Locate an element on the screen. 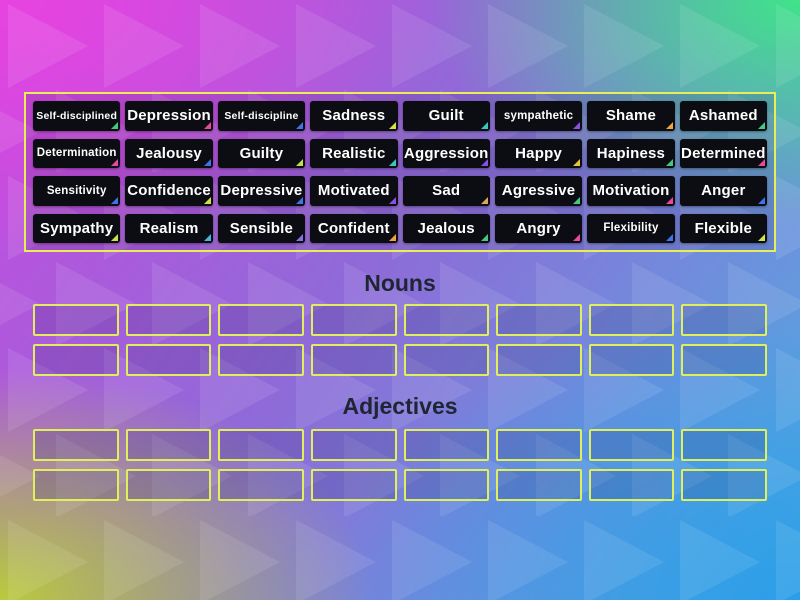 This screenshot has height=600, width=800. word-tile: Confidence is located at coordinates (169, 191).